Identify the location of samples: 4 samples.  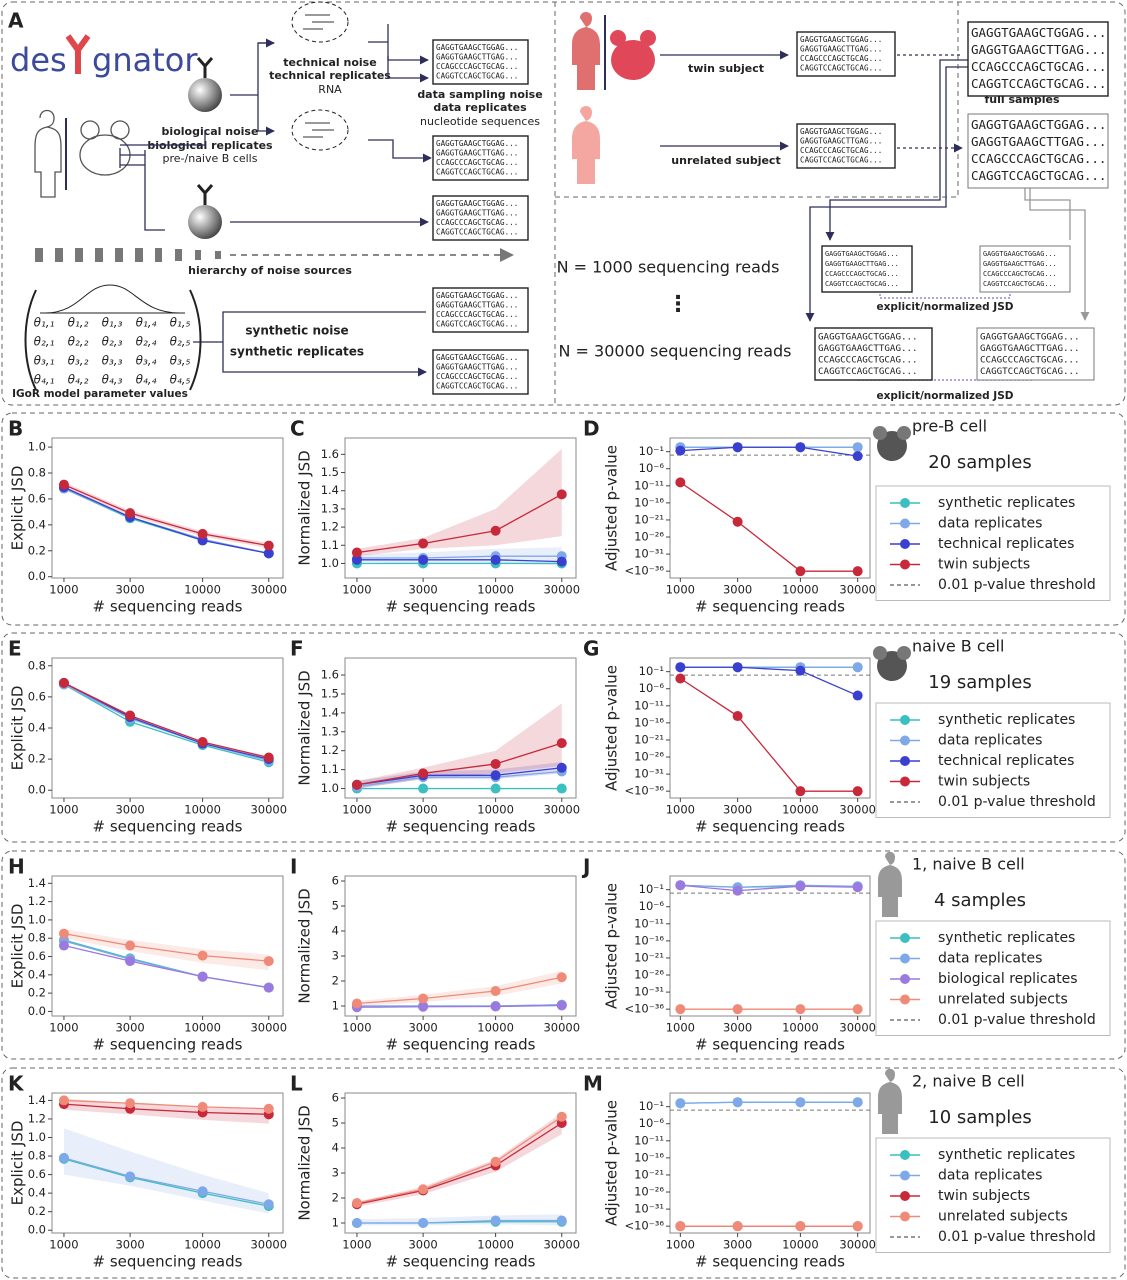
(980, 900).